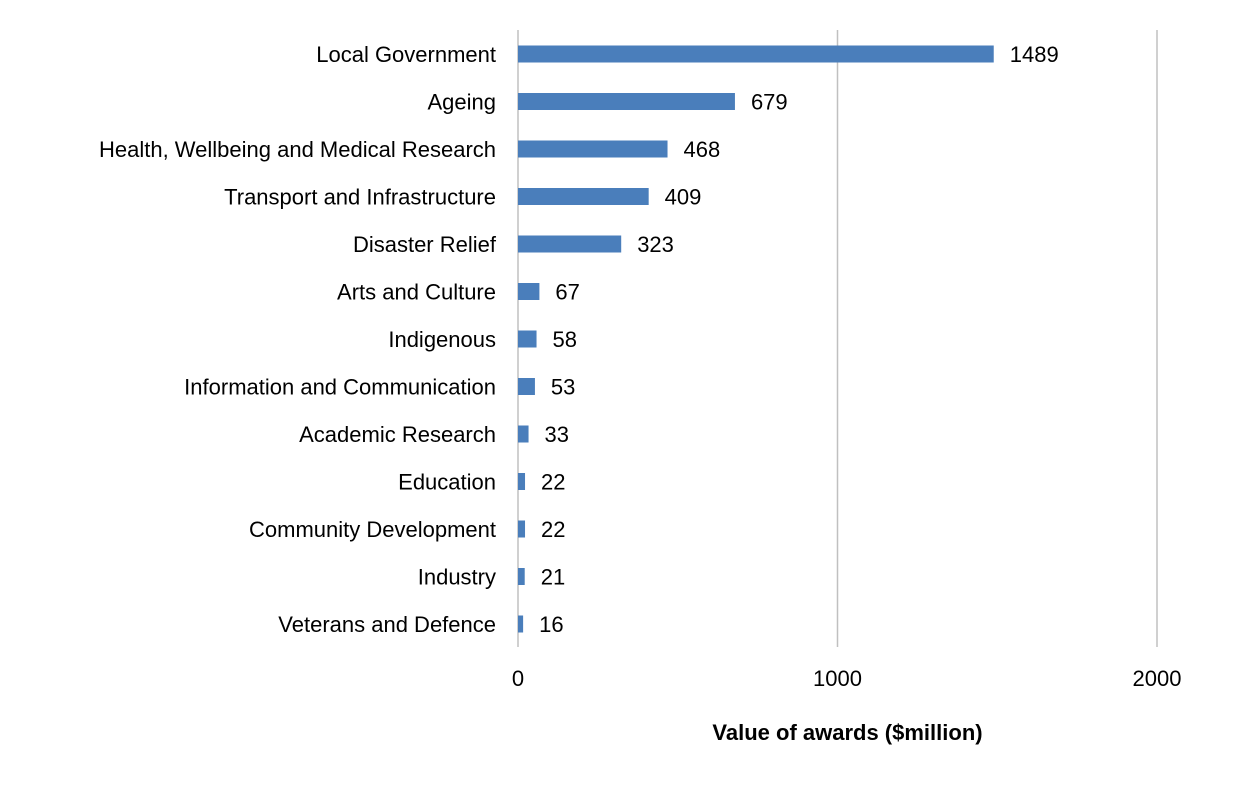 The image size is (1239, 790). I want to click on category-label: Industry, so click(457, 577).